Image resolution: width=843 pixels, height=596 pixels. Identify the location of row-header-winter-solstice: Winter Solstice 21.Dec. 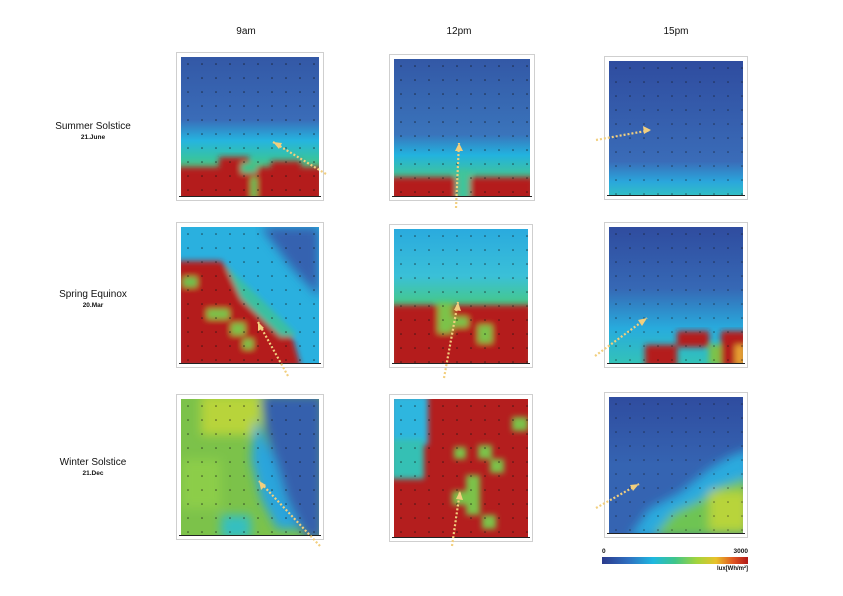
(93, 467).